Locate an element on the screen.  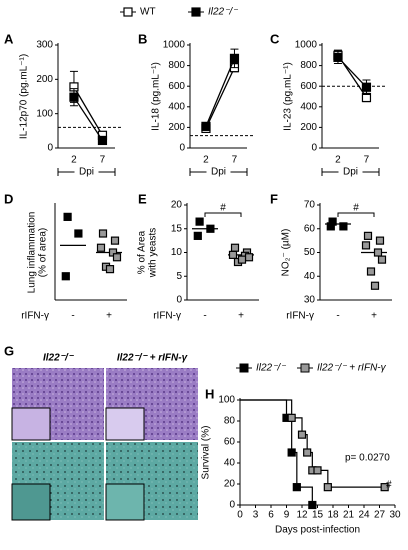
x-tick-label: 24 is located at coordinates (364, 515).